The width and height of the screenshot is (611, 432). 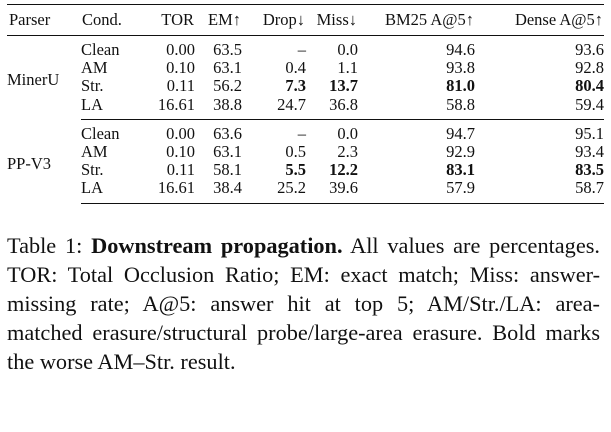 I want to click on cell-bm25: 93.8, so click(x=460, y=68).